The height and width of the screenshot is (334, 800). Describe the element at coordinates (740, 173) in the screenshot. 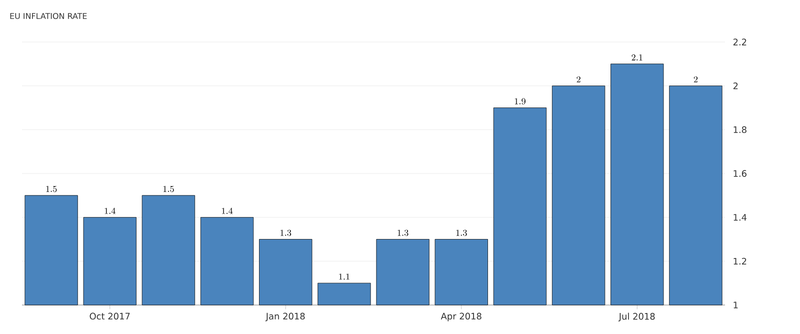

I see `y-tick-label: 1.6` at that location.